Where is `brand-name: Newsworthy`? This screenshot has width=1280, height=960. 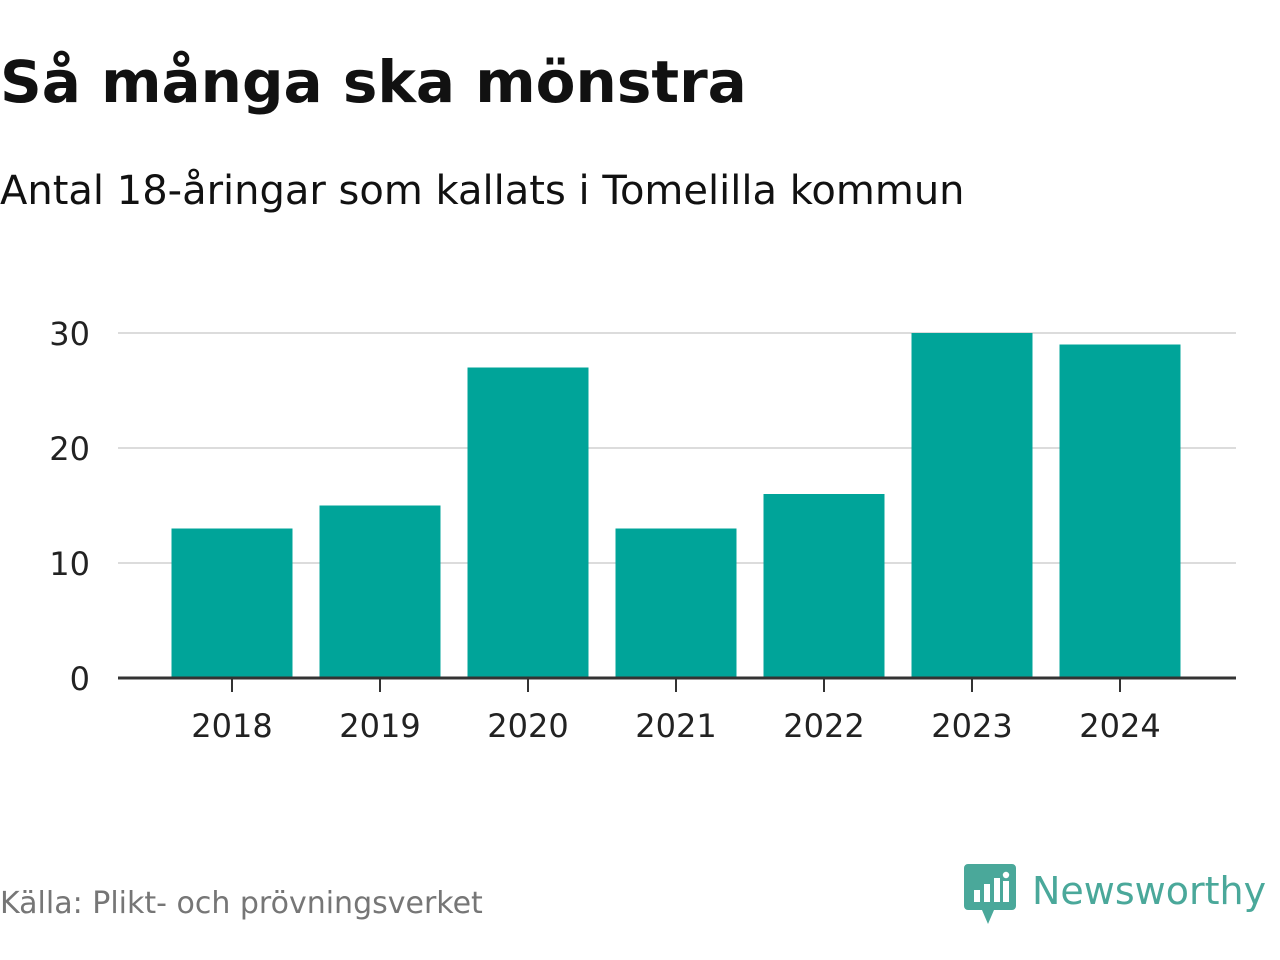
brand-name: Newsworthy is located at coordinates (1149, 891).